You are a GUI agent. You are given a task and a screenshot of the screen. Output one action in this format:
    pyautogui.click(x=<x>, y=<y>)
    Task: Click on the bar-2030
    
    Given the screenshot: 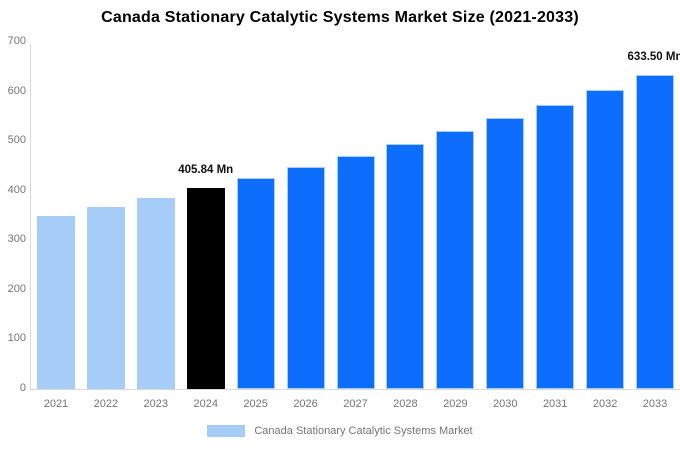 What is the action you would take?
    pyautogui.click(x=505, y=253)
    